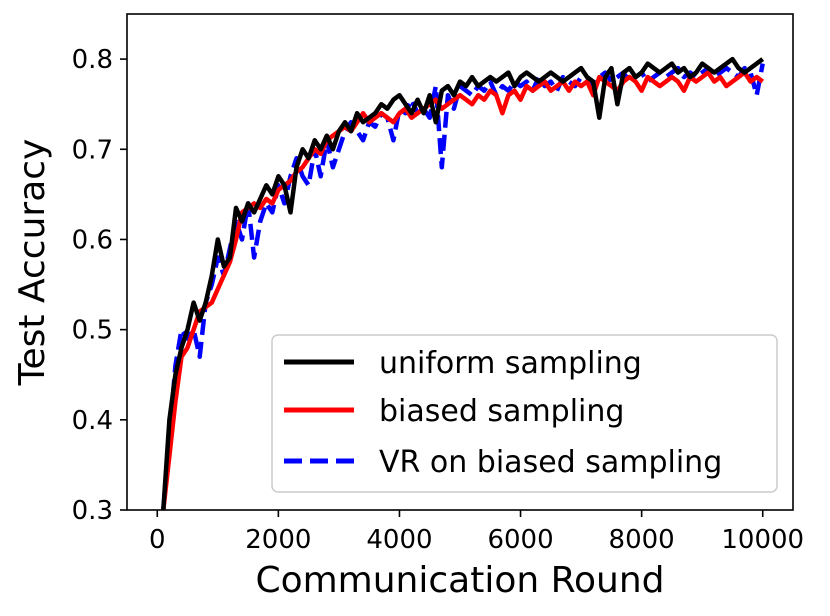 This screenshot has width=830, height=616. Describe the element at coordinates (510, 363) in the screenshot. I see `legend-label-uniform: uniform sampling` at that location.